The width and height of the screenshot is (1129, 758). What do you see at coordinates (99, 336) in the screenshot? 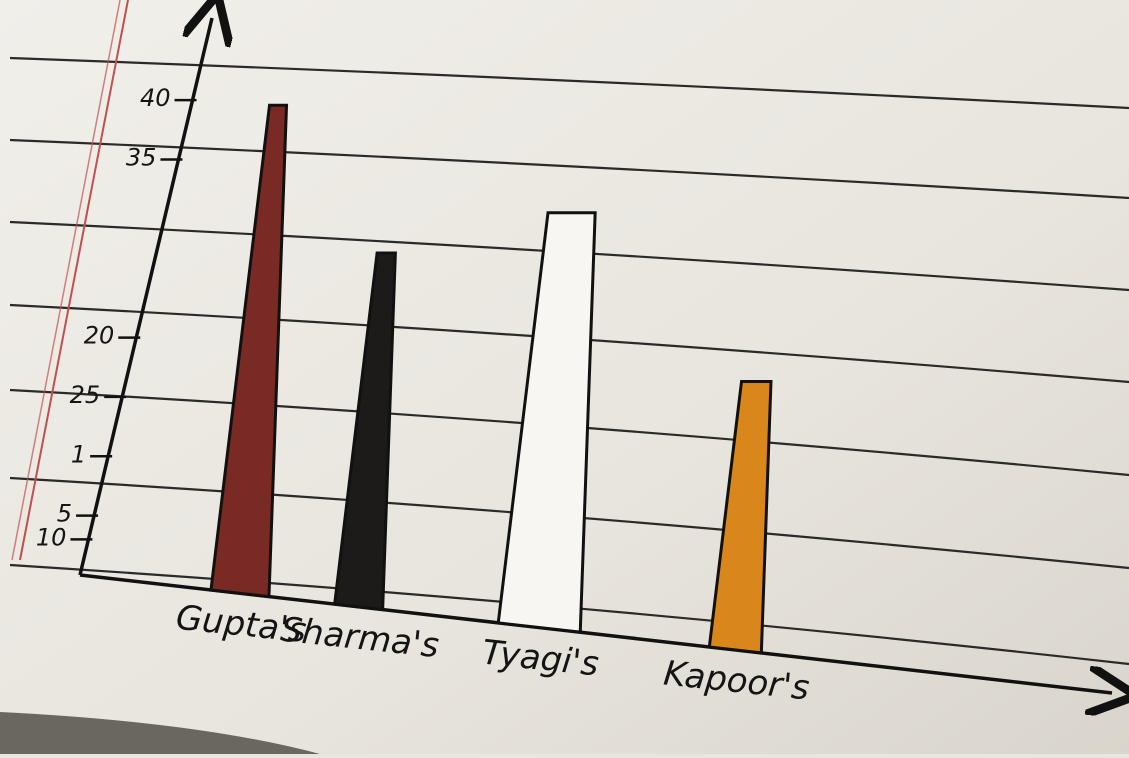
I see `y-tick-label: 20` at bounding box center [99, 336].